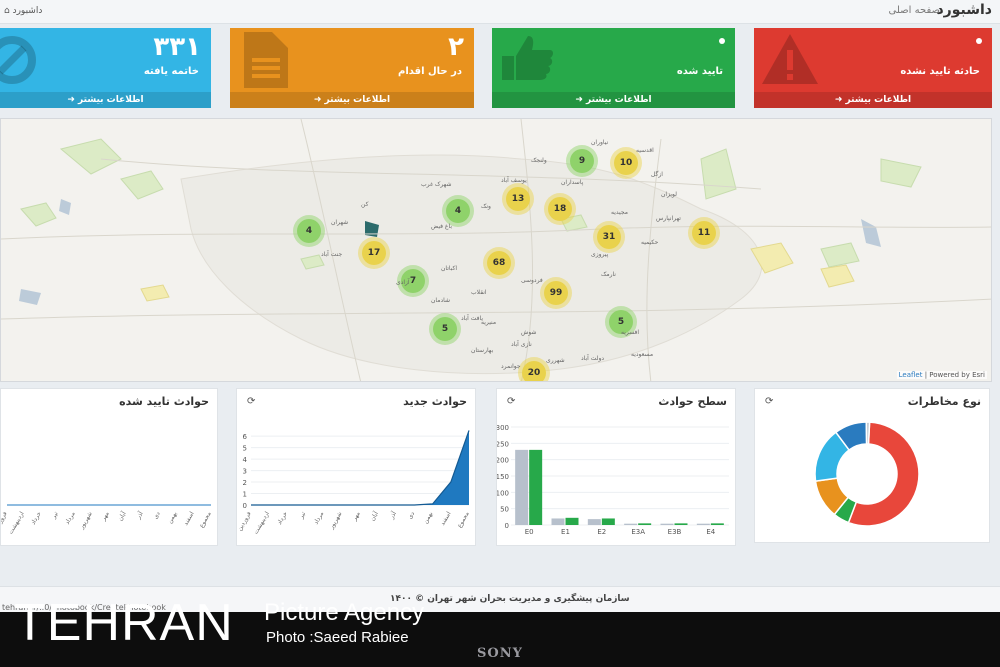  What do you see at coordinates (23, 60) in the screenshot?
I see `check-circle-icon` at bounding box center [23, 60].